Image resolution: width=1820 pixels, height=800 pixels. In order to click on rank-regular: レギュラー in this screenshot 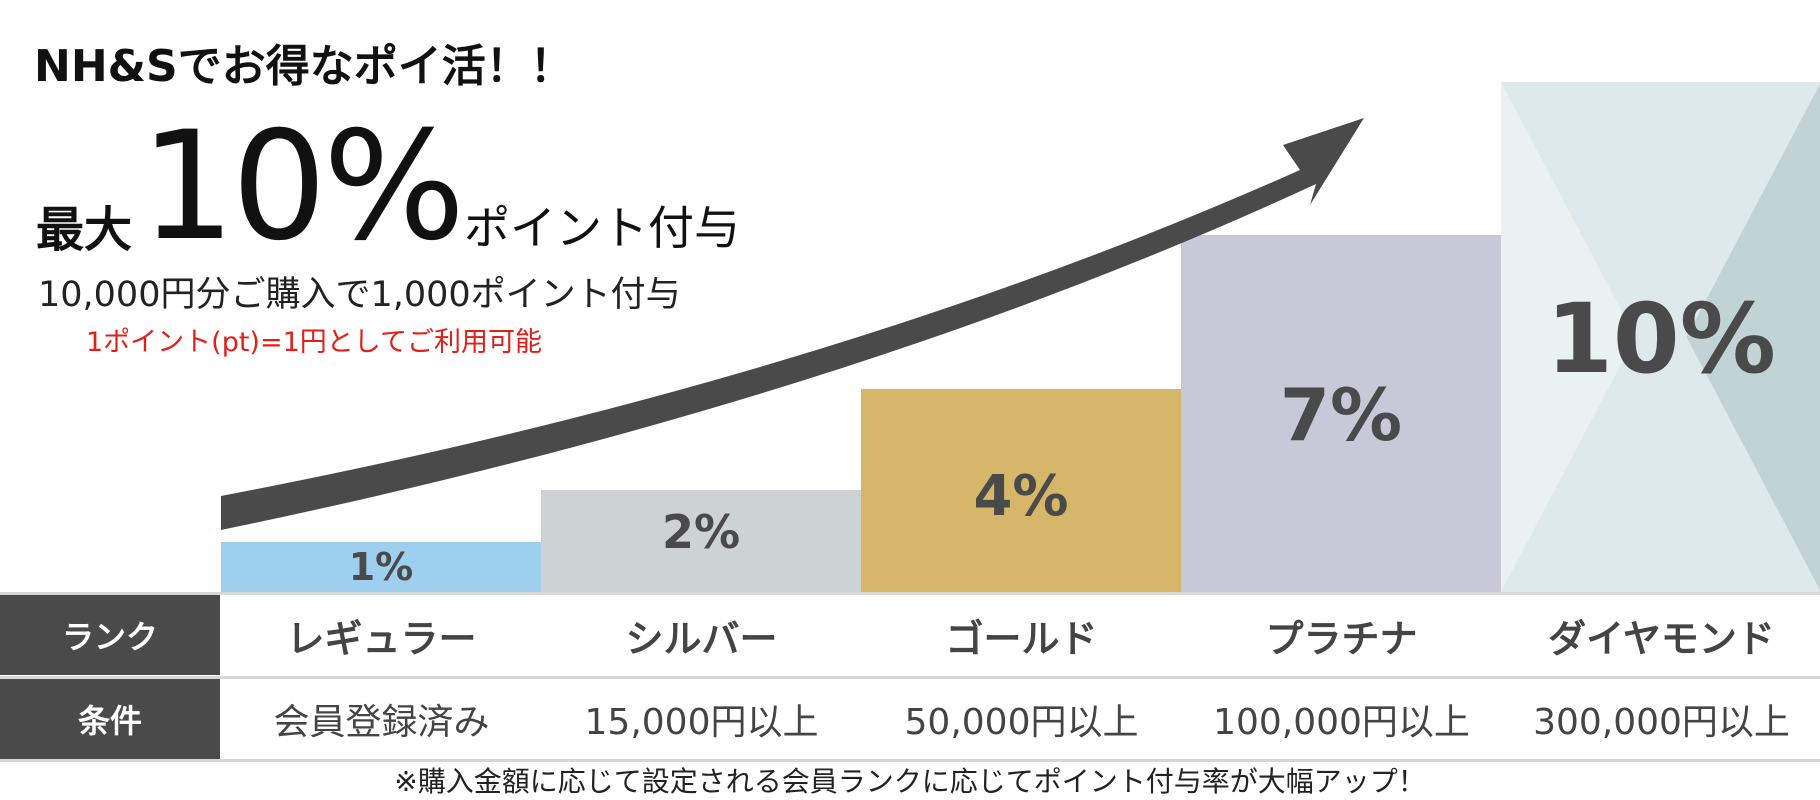, I will do `click(381, 638)`.